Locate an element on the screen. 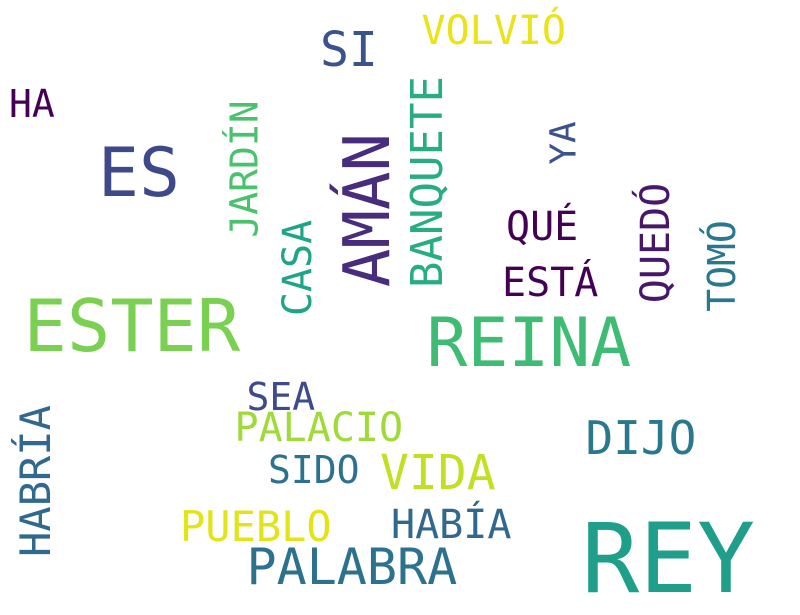 The image size is (800, 615). word-si: SI is located at coordinates (349, 50).